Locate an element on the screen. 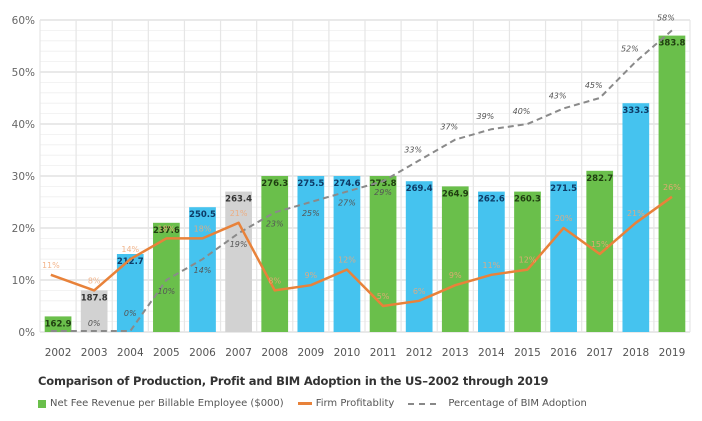 Image resolution: width=702 pixels, height=421 pixels. x-tick-label: 2007 is located at coordinates (238, 353).